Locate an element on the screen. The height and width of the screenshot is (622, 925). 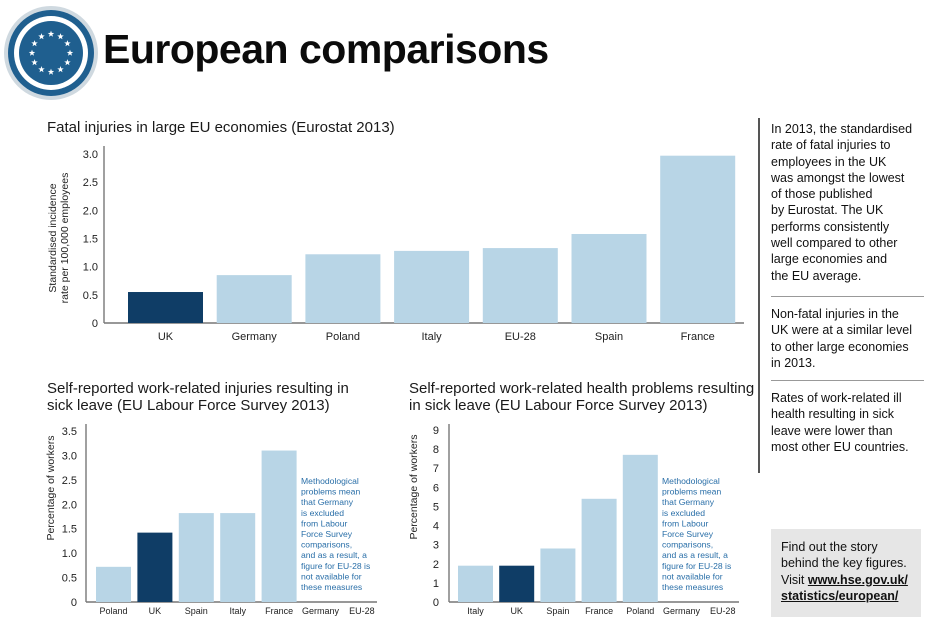
injuries-bar-france is located at coordinates (279, 526).